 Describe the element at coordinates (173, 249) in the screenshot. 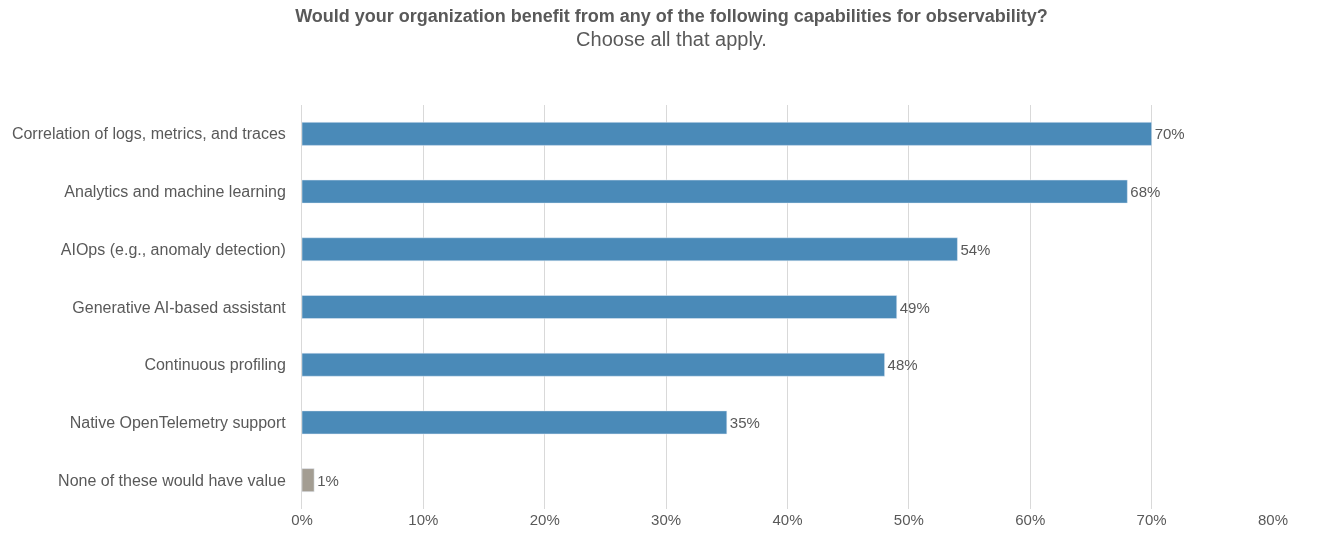

I see `y-tick-label: AIOps (e.g., anomaly detection)` at that location.